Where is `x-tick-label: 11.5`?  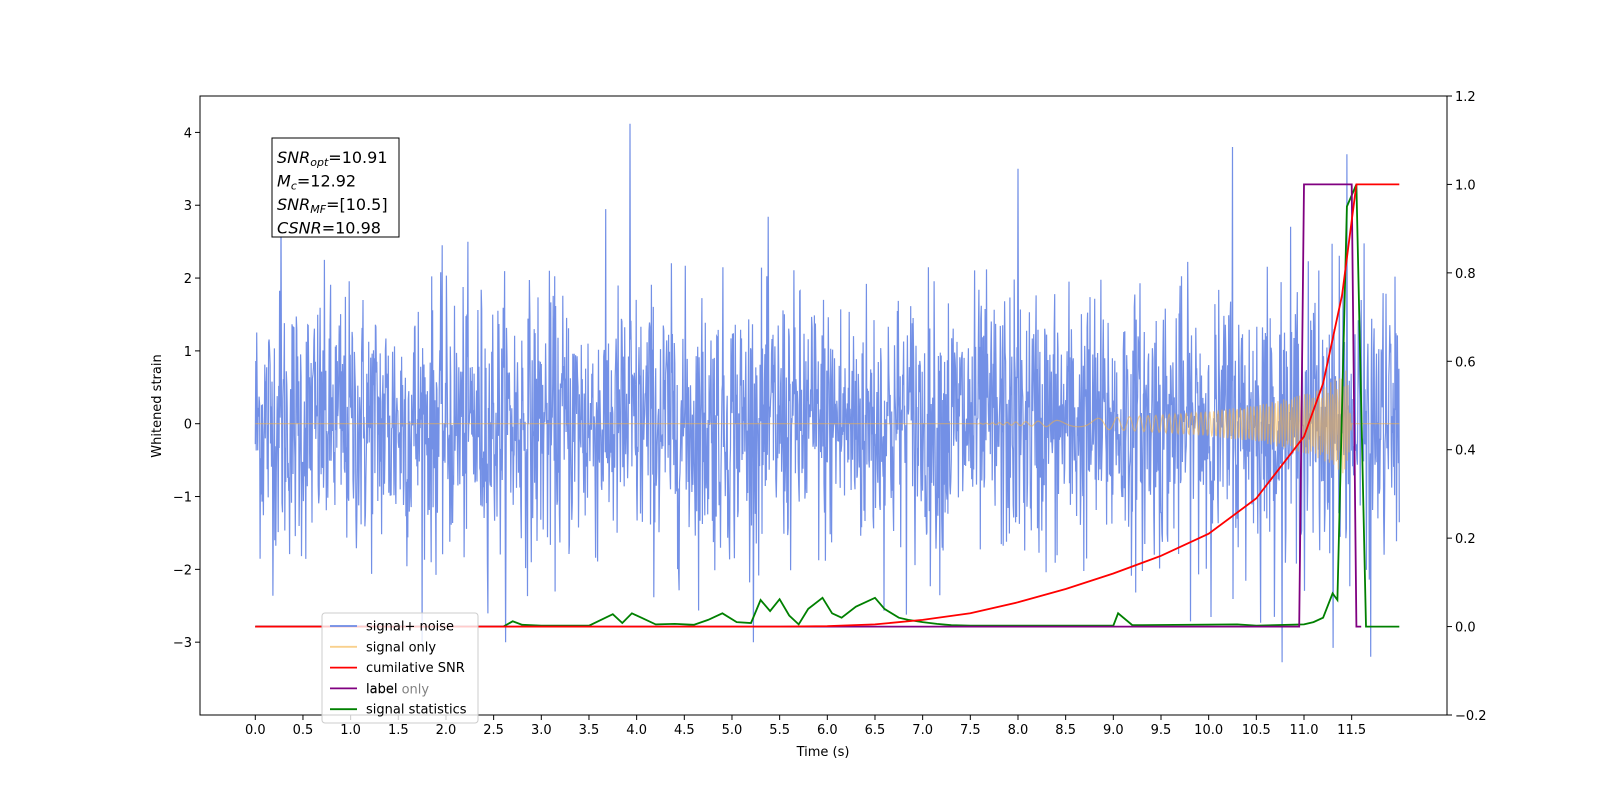
x-tick-label: 11.5 is located at coordinates (1351, 730).